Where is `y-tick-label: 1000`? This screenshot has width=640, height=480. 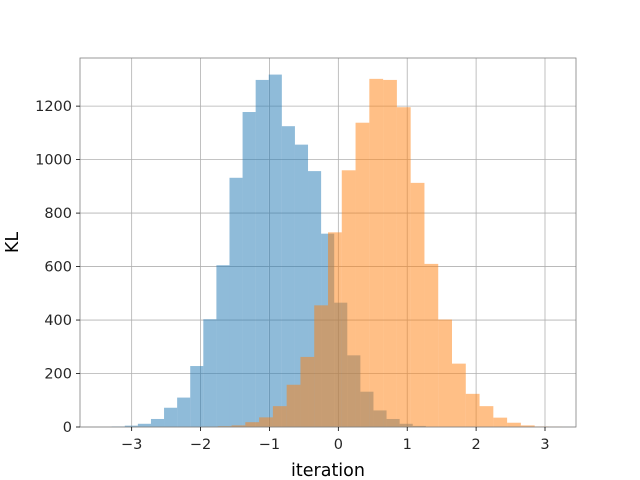 y-tick-label: 1000 is located at coordinates (53, 161).